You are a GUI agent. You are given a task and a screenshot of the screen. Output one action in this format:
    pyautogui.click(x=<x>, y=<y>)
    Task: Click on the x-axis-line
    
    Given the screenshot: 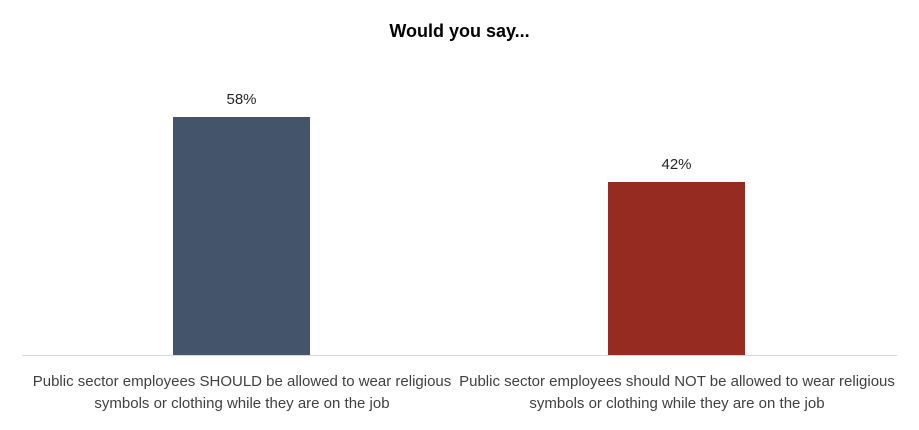 What is the action you would take?
    pyautogui.click(x=459, y=355)
    